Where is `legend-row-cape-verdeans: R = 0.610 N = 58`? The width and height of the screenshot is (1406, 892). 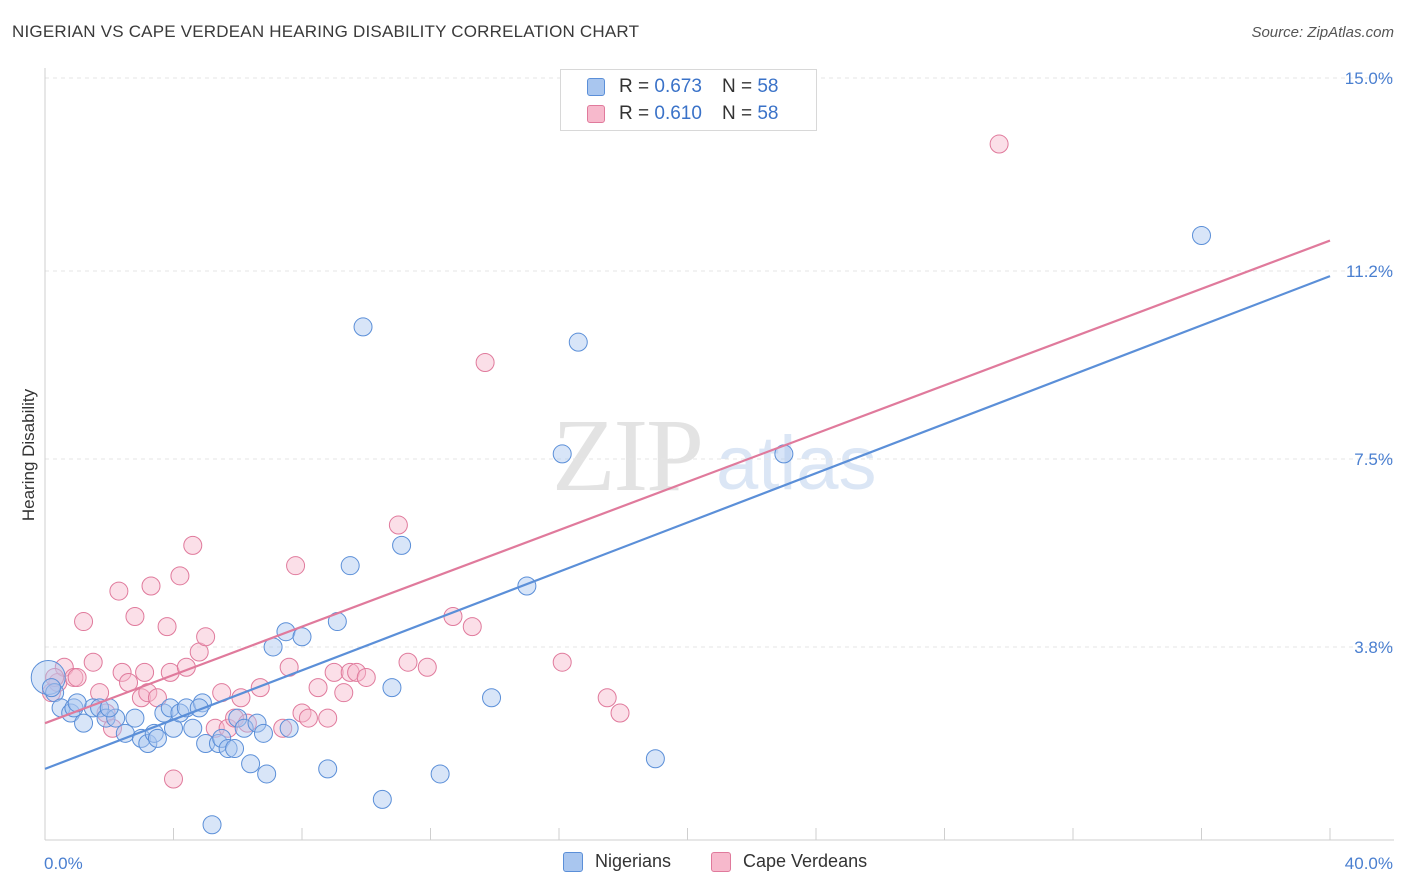 legend-row-cape-verdeans: R = 0.610 N = 58 is located at coordinates (682, 114).